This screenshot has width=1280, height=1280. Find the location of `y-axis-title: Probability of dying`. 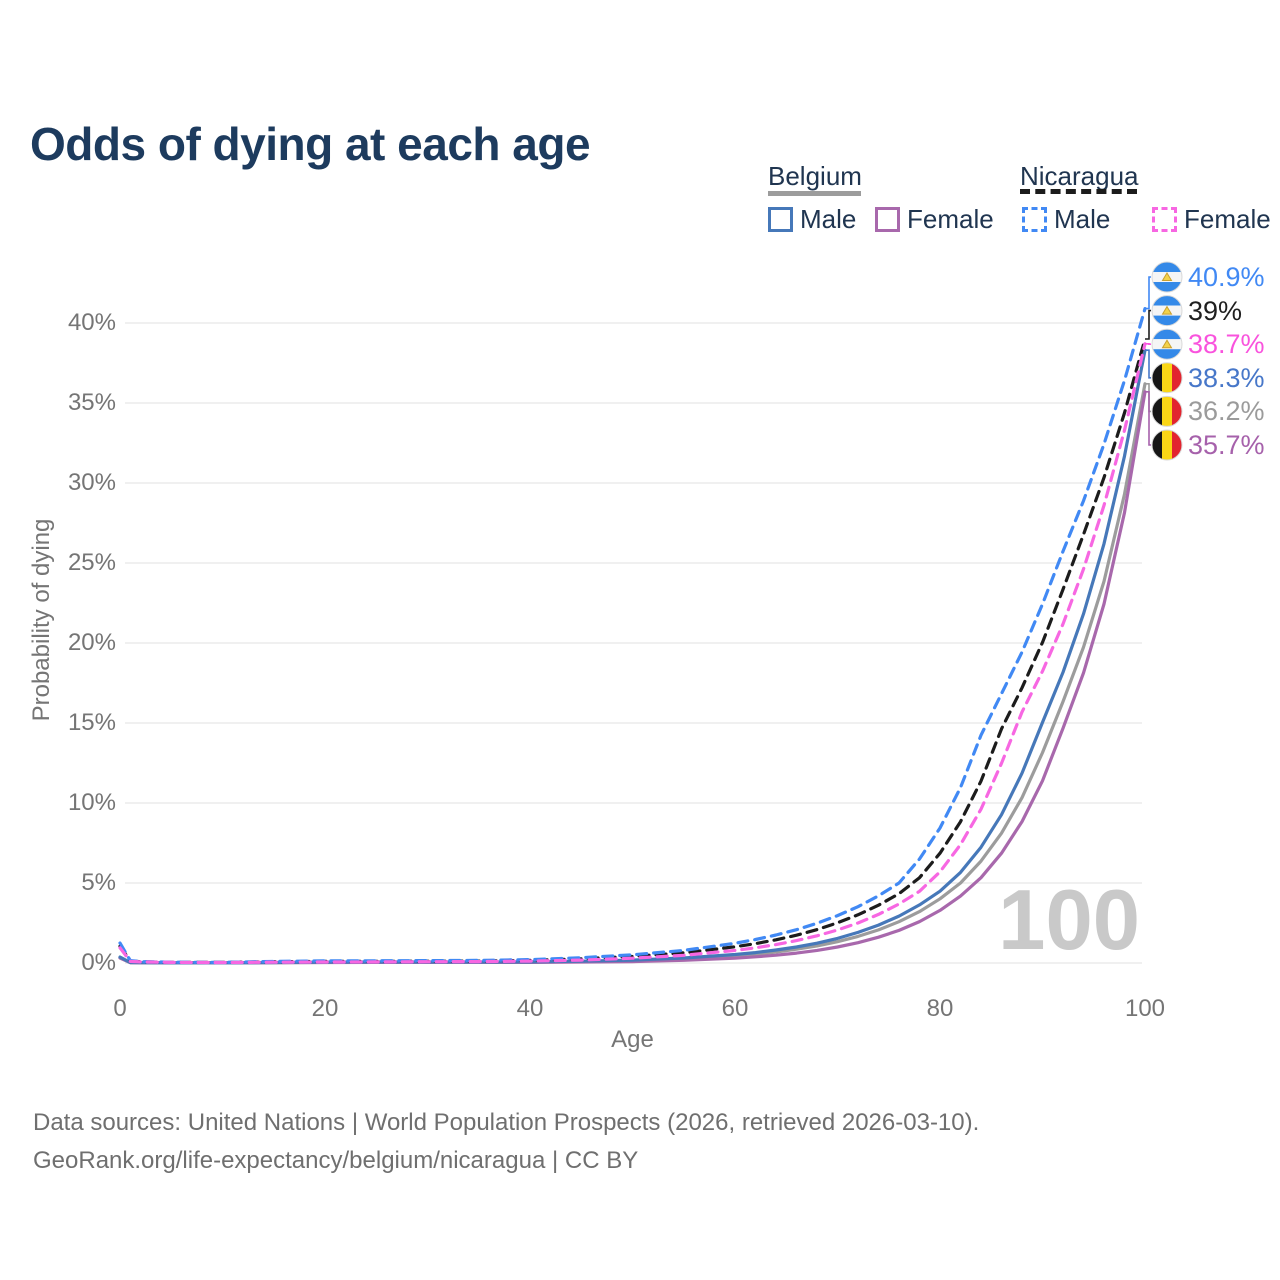

y-axis-title: Probability of dying is located at coordinates (41, 620).